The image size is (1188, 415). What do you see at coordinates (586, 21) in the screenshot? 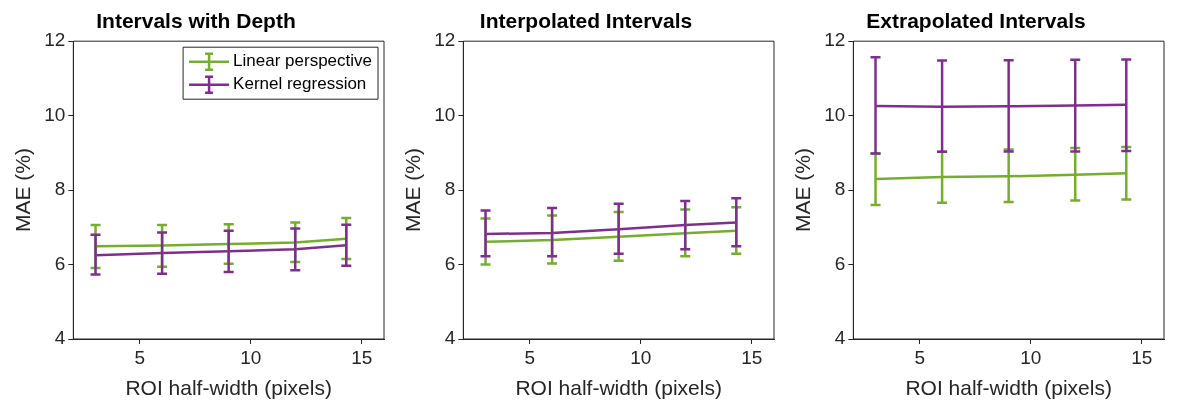
I see `chart-title: Interpolated Intervals` at bounding box center [586, 21].